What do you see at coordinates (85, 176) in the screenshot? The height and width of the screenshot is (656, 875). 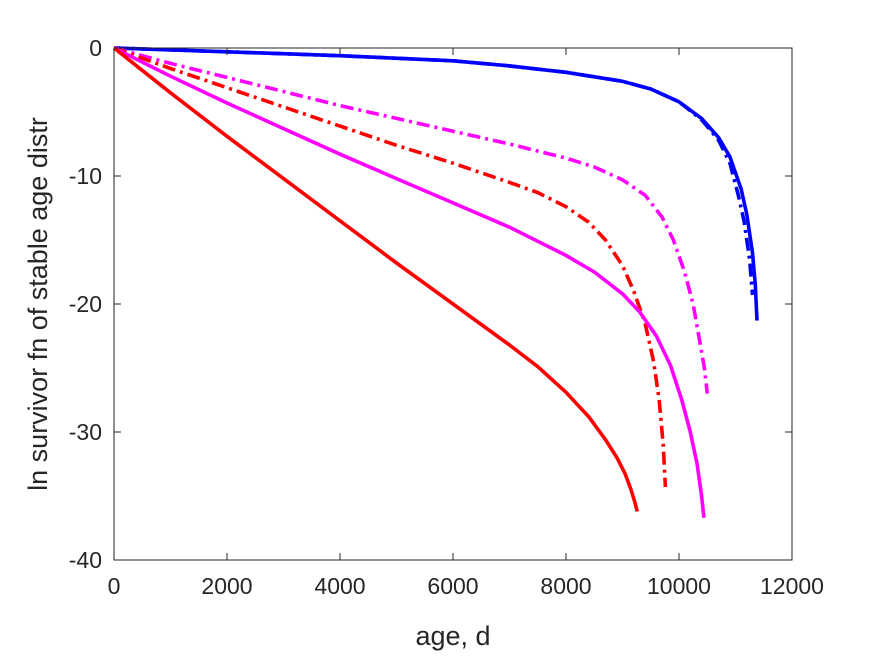 I see `y-tick-label: -10` at bounding box center [85, 176].